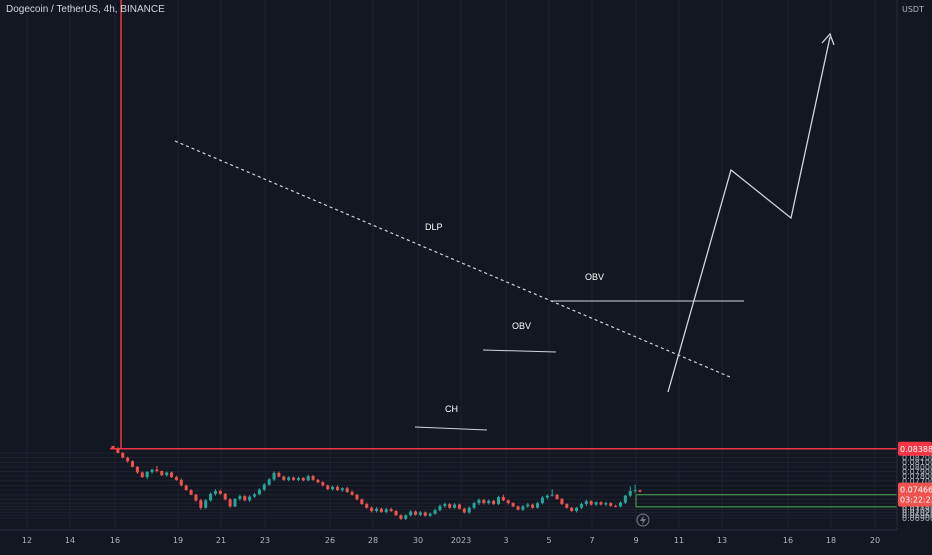 This screenshot has width=932, height=555. Describe the element at coordinates (831, 540) in the screenshot. I see `x-tick-label: 18` at that location.